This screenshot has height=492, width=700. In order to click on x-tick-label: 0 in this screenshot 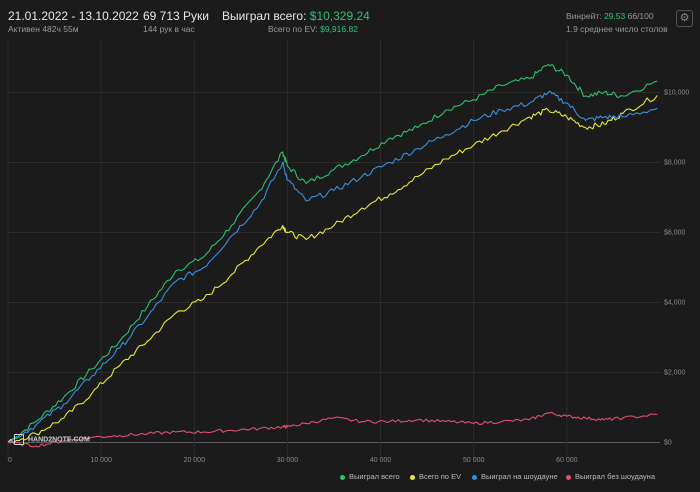, I will do `click(10, 460)`.